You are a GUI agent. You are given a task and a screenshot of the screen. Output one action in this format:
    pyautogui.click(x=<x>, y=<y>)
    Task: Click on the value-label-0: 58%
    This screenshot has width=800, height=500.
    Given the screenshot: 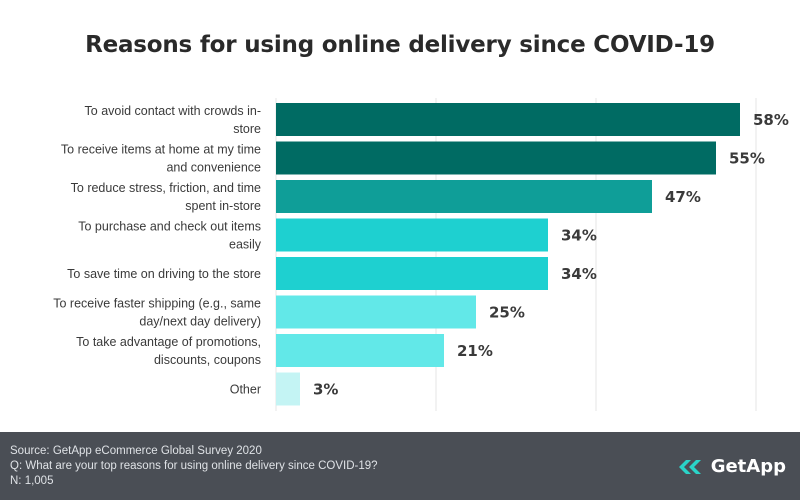 What is the action you would take?
    pyautogui.click(x=771, y=120)
    